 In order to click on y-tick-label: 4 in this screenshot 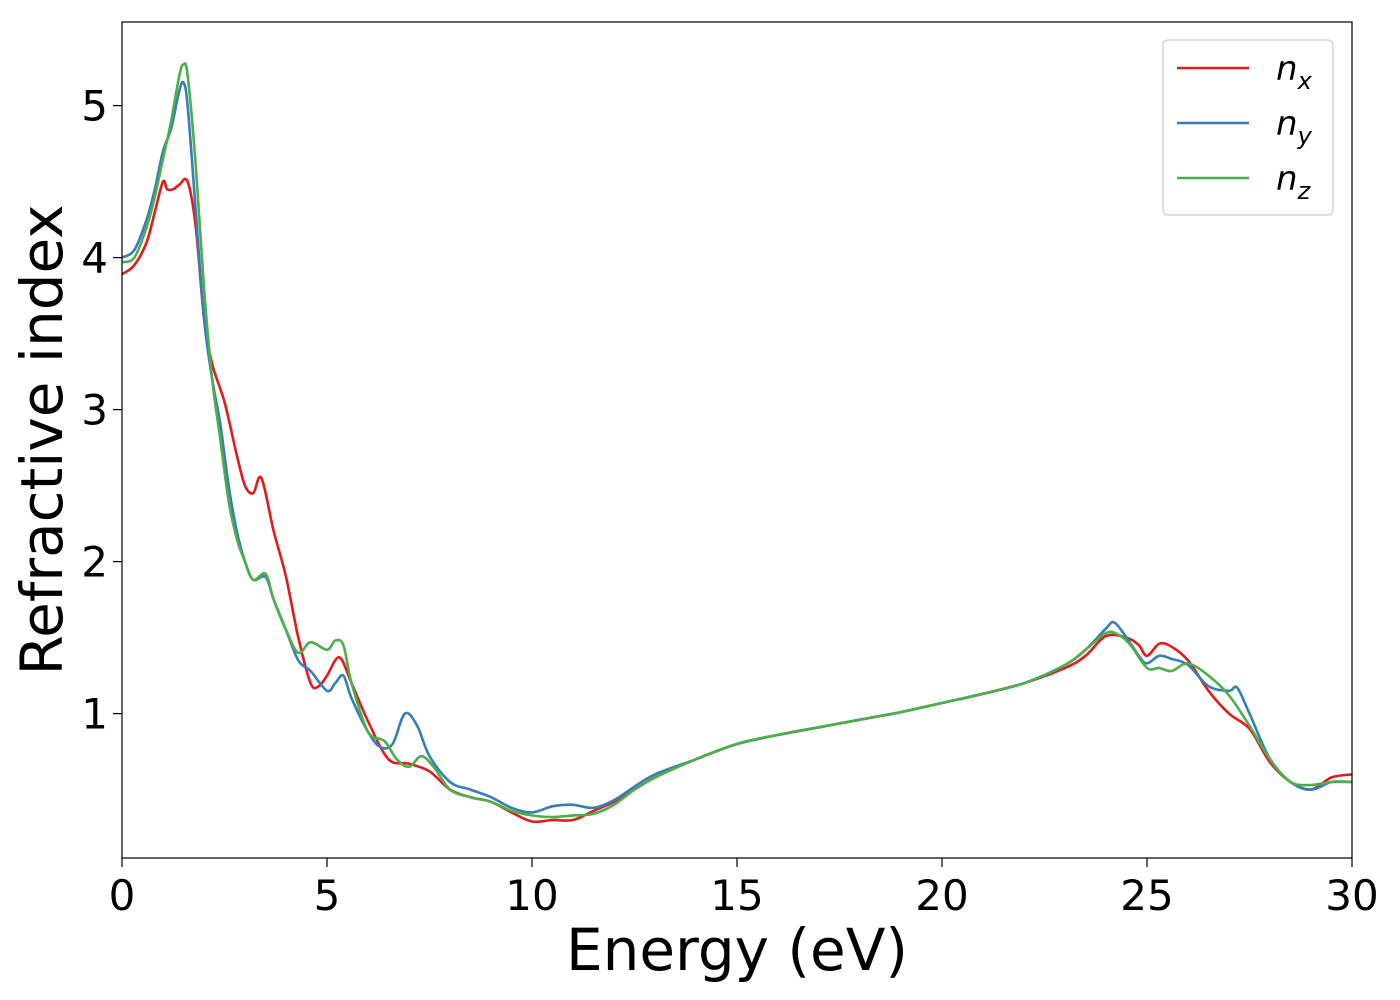, I will do `click(94, 258)`.